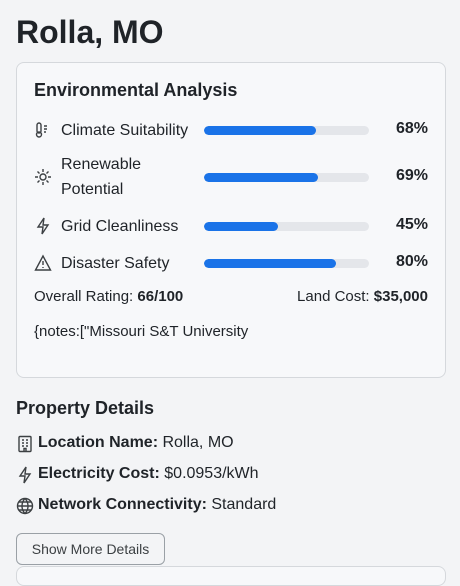 The width and height of the screenshot is (460, 586). I want to click on property-label: Electricity Cost:, so click(99, 473).